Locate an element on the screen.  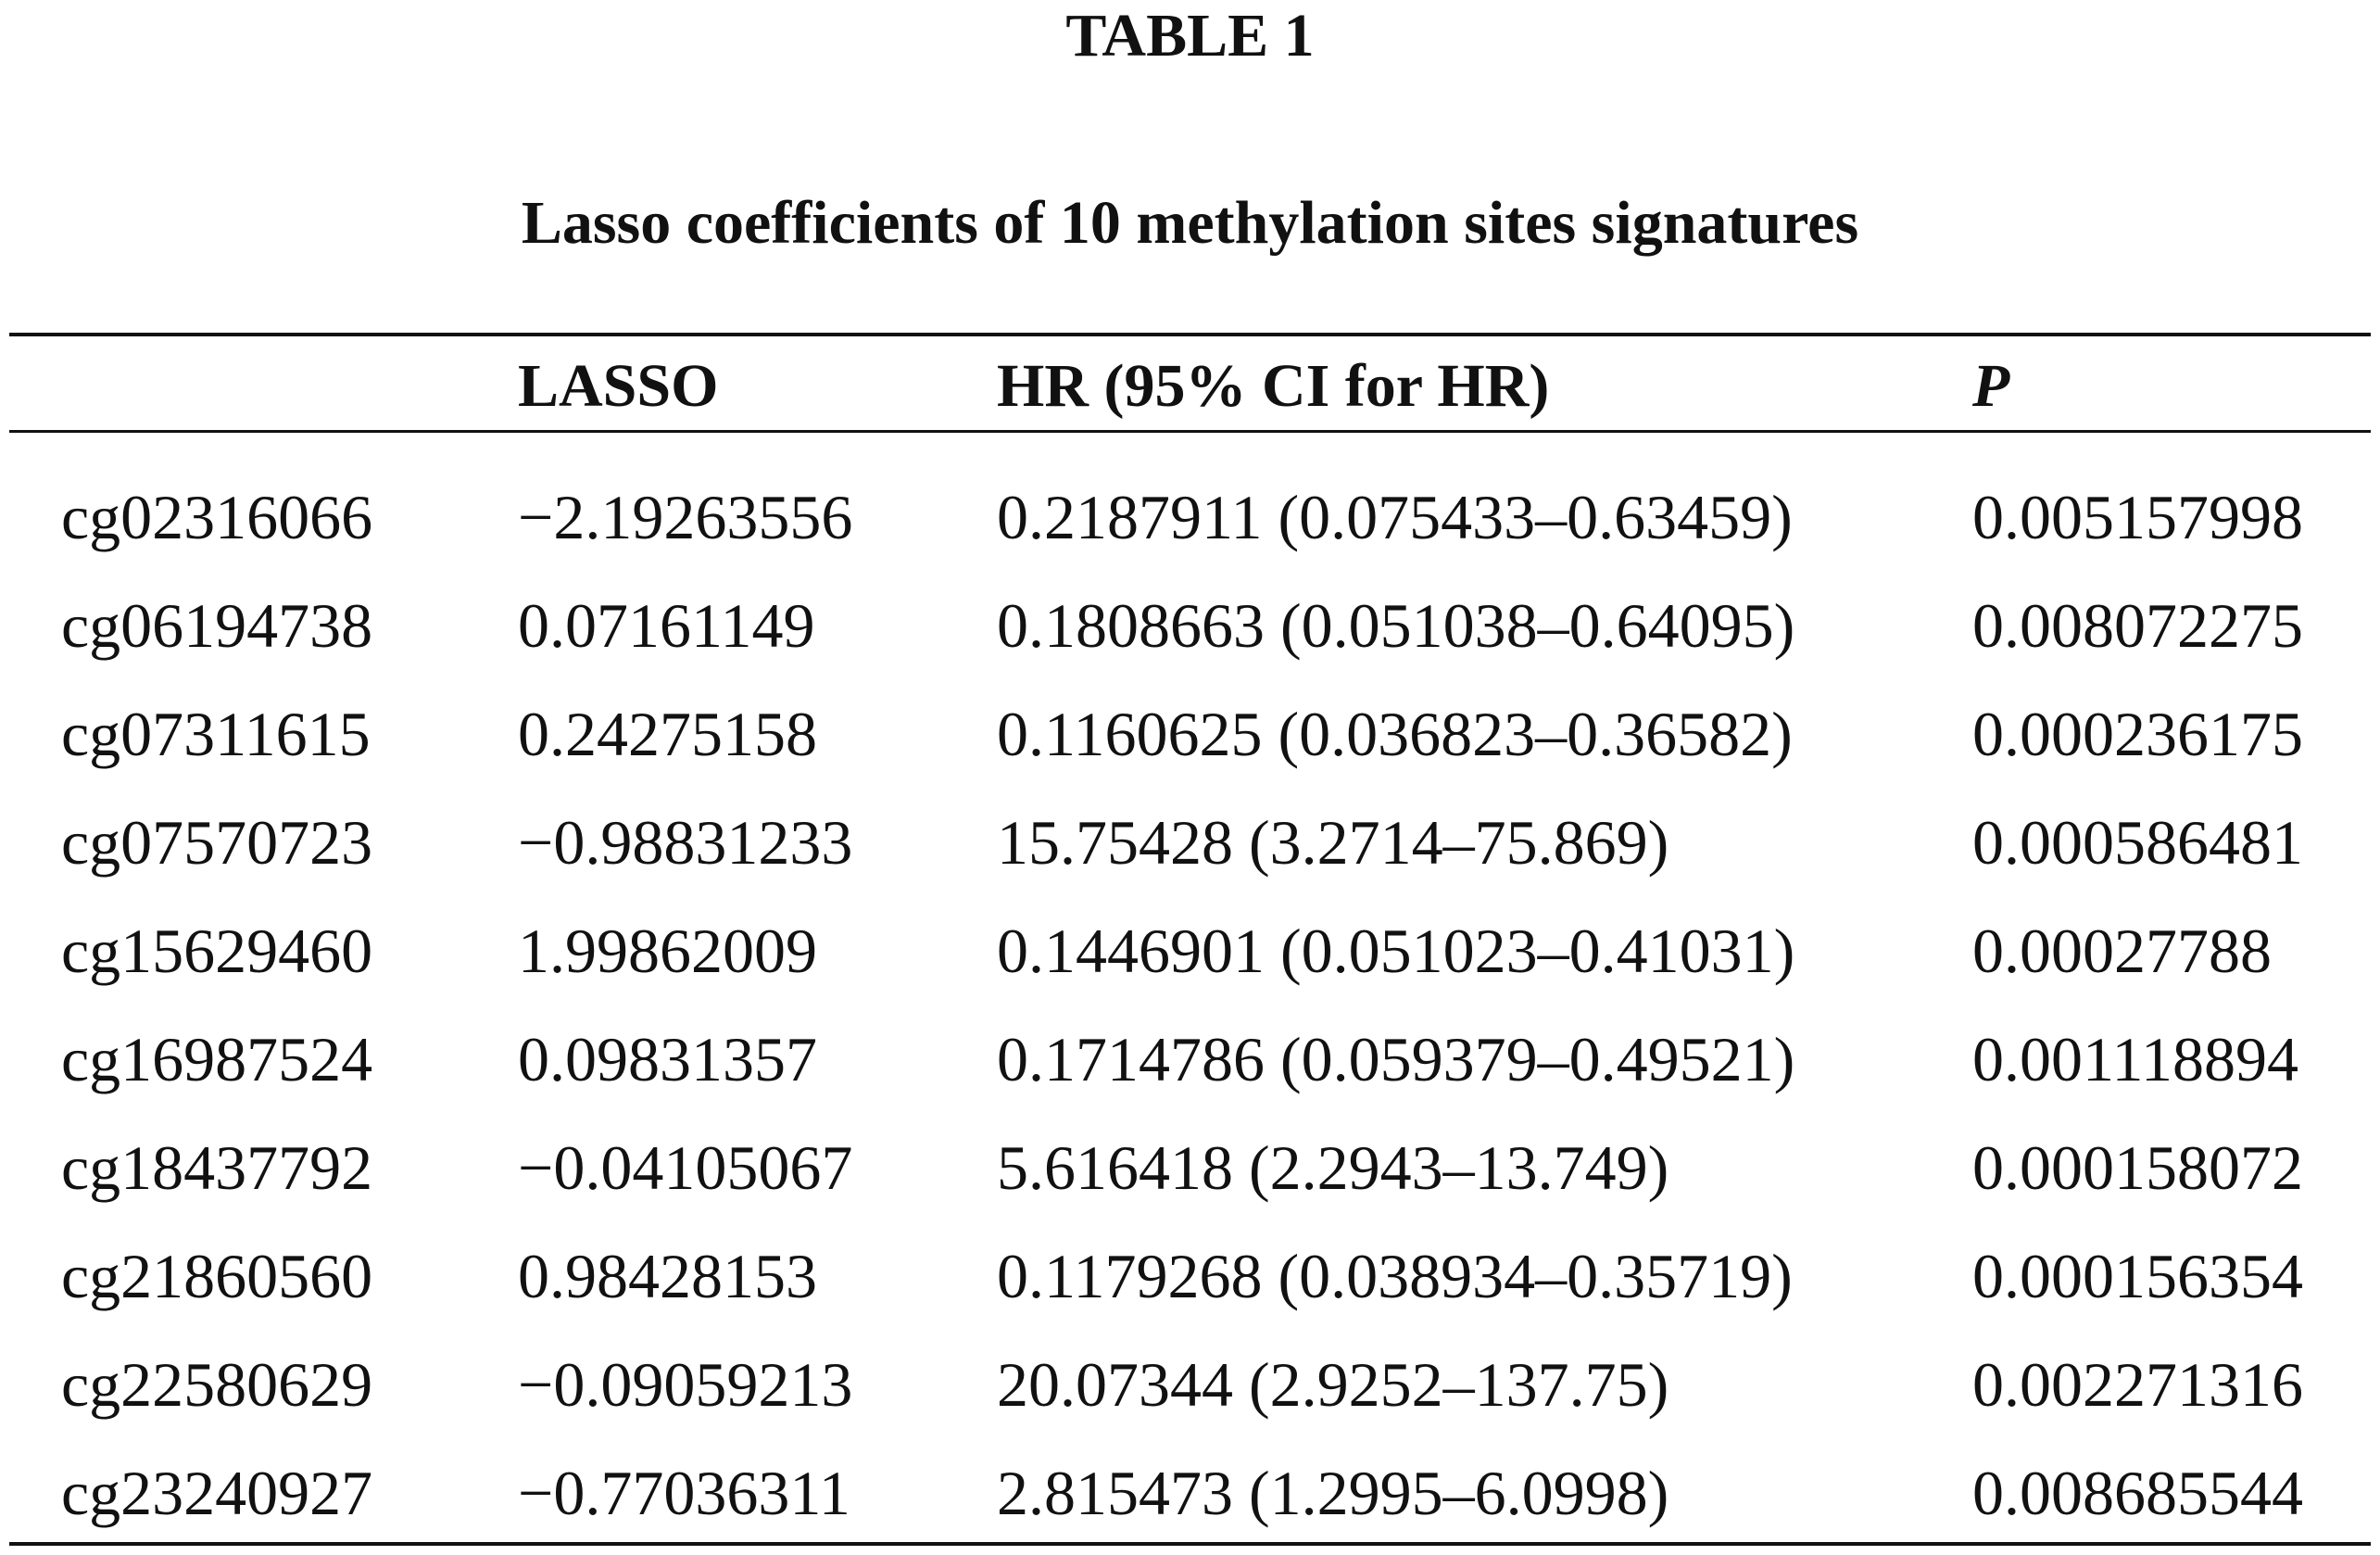
top-rule is located at coordinates (1190, 334).